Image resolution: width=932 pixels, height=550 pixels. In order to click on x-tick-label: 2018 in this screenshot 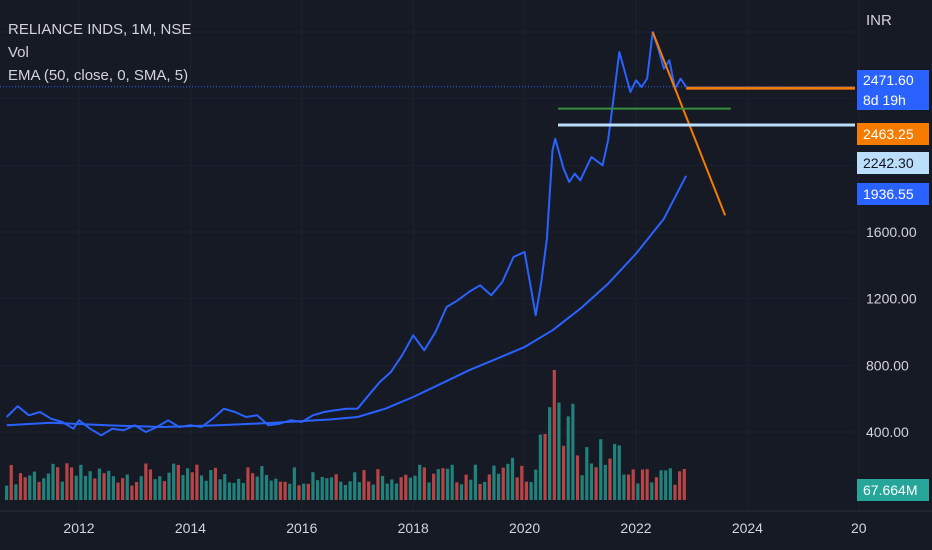, I will do `click(413, 528)`.